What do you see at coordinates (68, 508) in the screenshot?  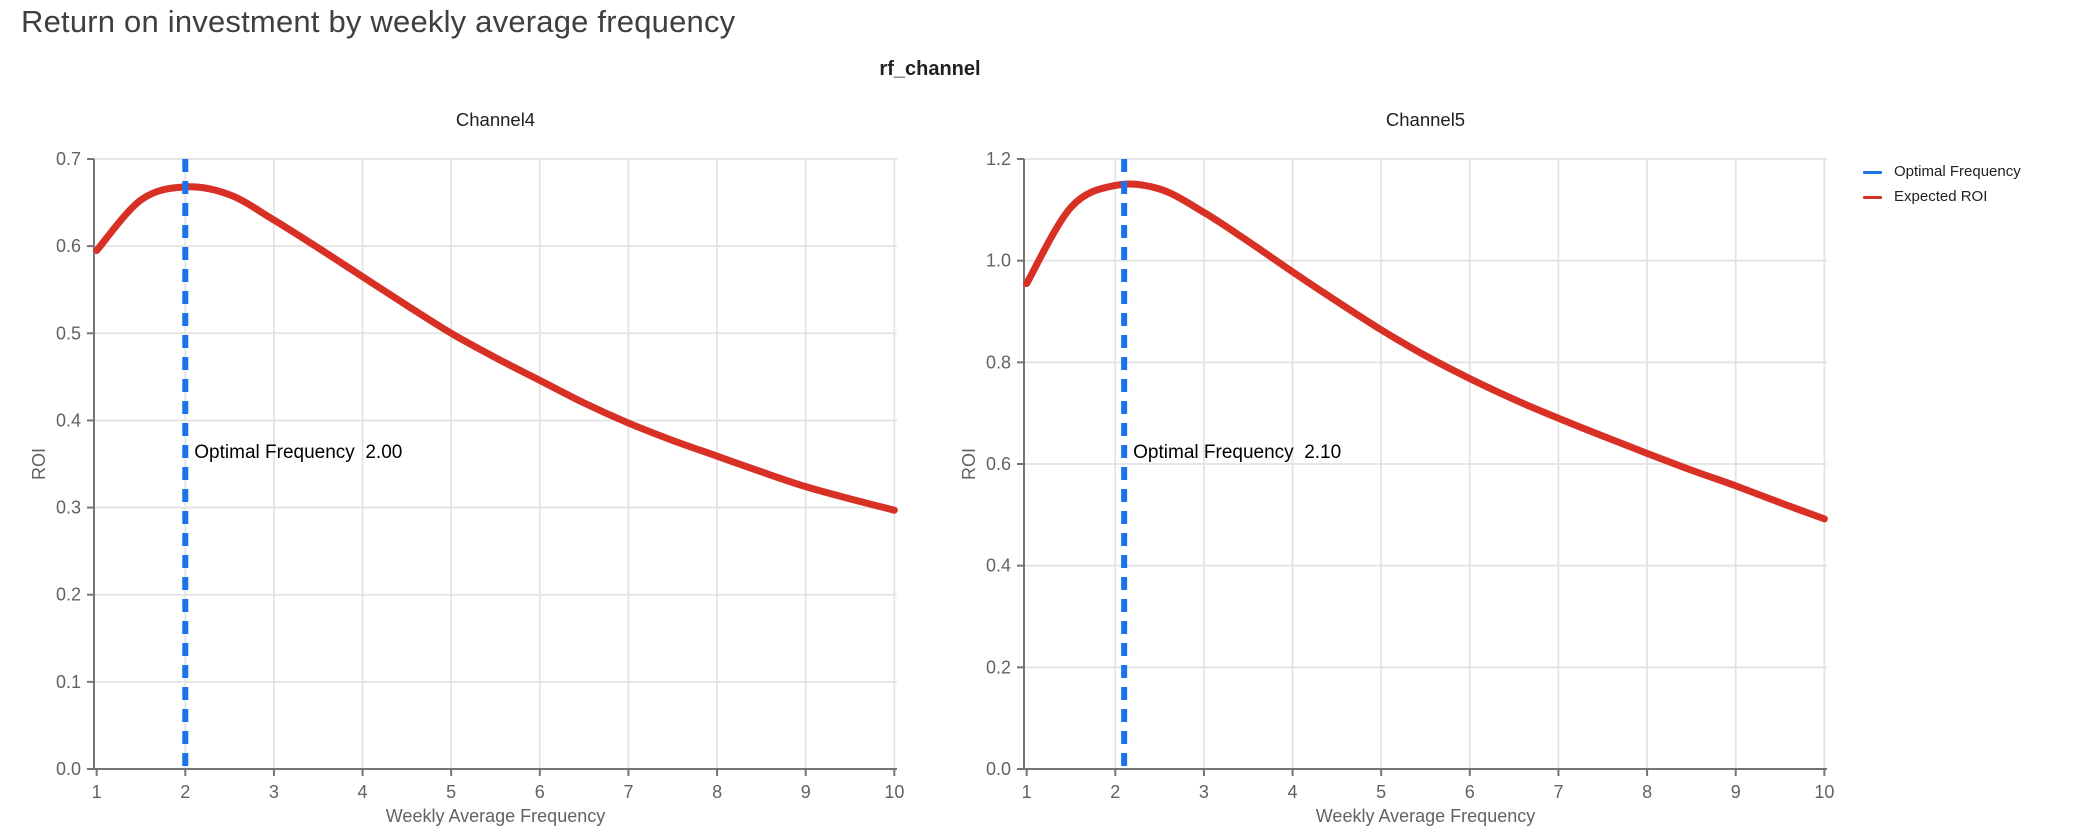 I see `y-tick-label: 0.3` at bounding box center [68, 508].